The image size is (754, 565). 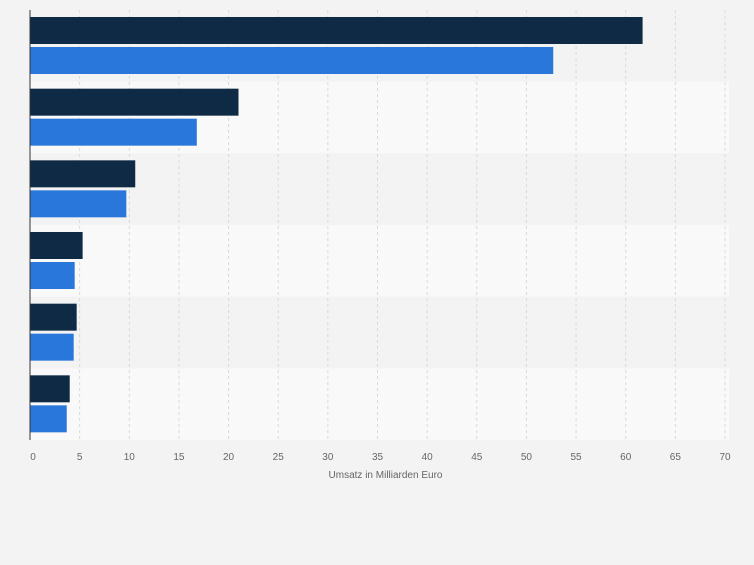 I want to click on x-tick-labels: 0 5 10 15 20 25 30 35 40 45 50 55 60 65 70, so click(x=380, y=457).